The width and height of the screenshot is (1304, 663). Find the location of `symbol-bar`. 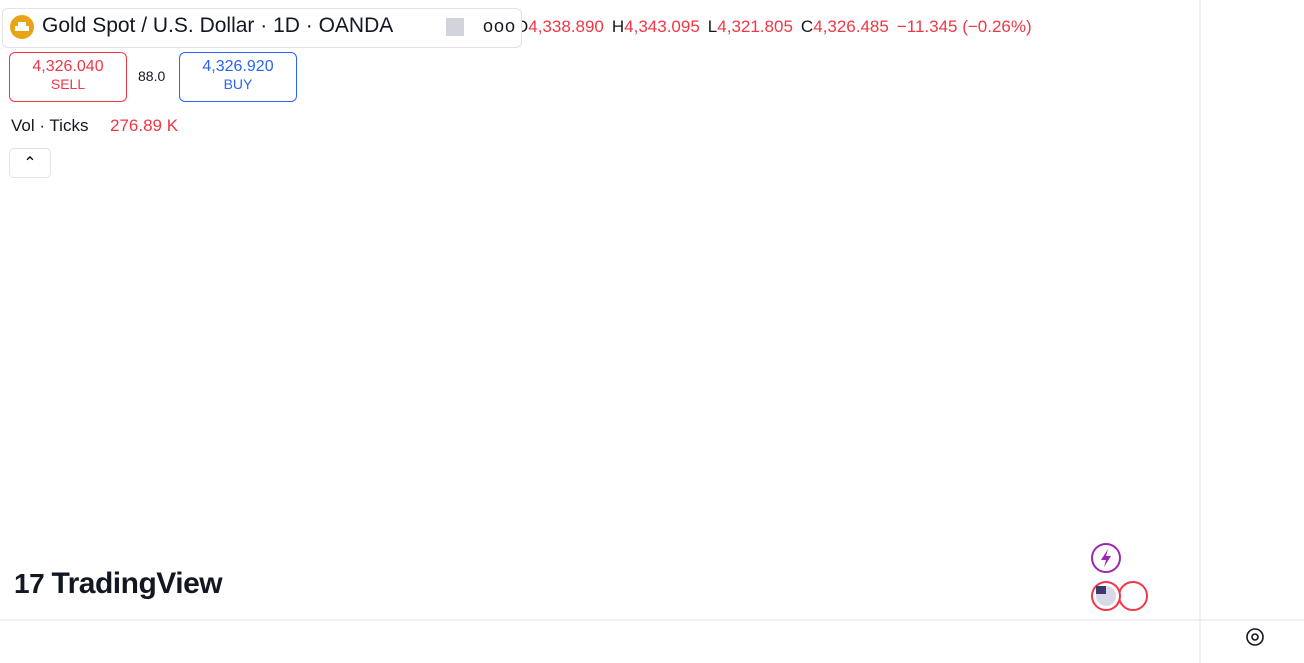

symbol-bar is located at coordinates (262, 28).